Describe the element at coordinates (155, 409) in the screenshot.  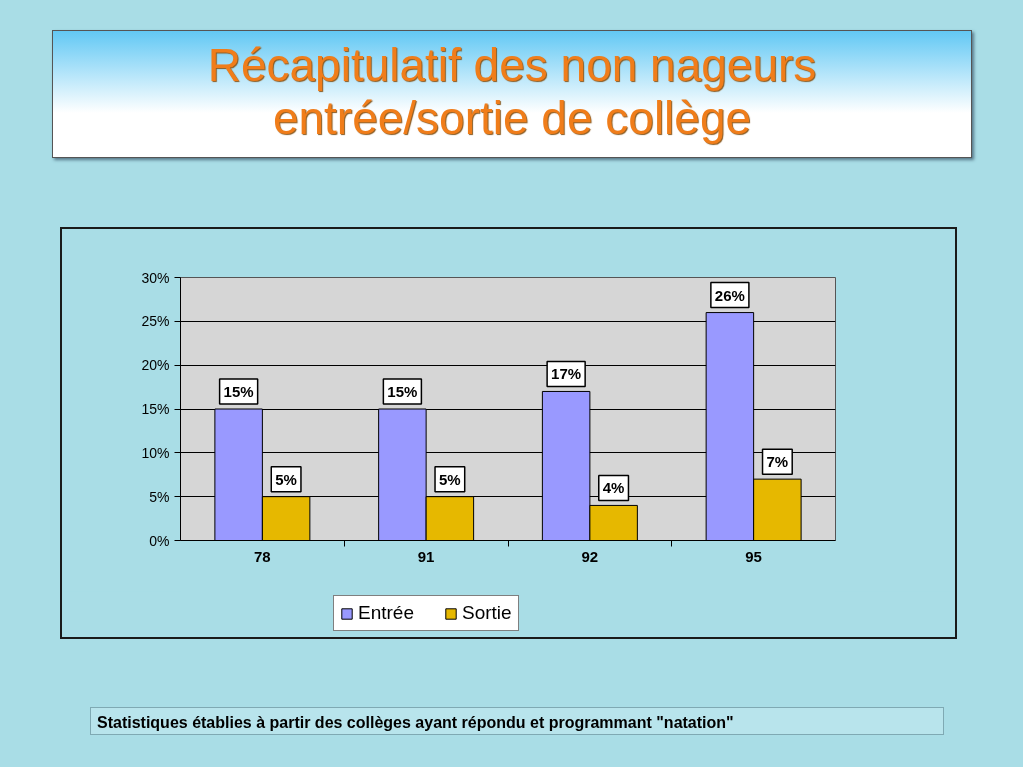
I see `y-tick-label: 15%` at that location.